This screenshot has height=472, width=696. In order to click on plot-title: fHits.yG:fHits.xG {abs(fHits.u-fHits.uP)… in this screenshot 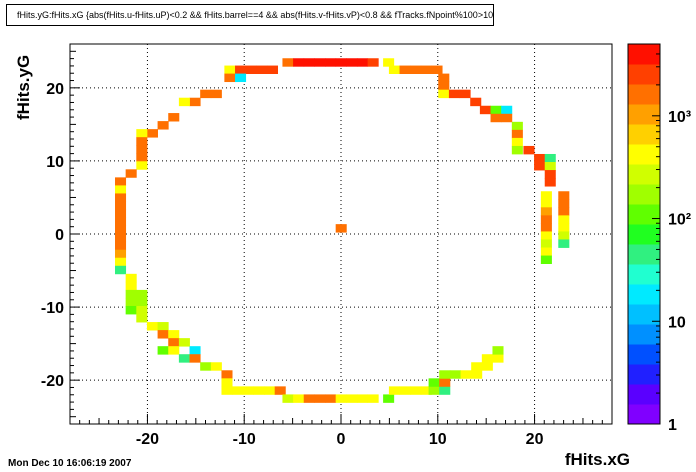, I will do `click(250, 15)`.